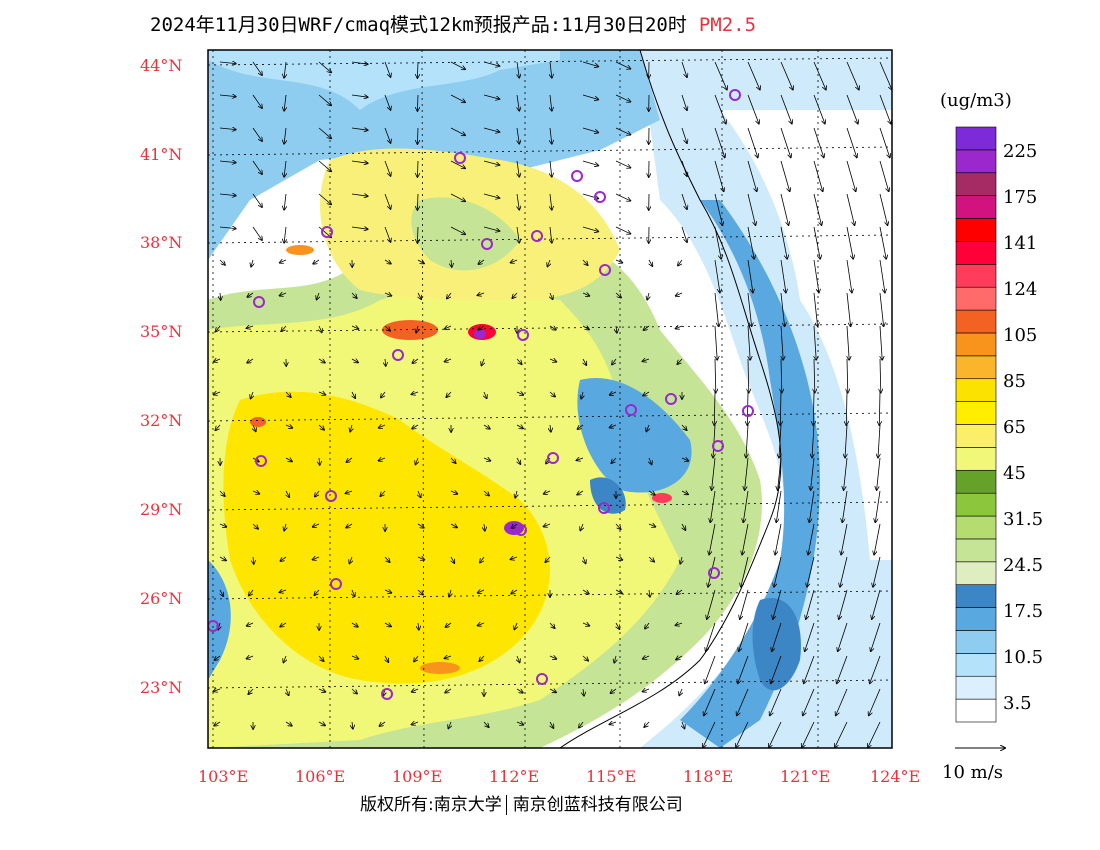  What do you see at coordinates (410, 330) in the screenshot?
I see `hotspot-xian` at bounding box center [410, 330].